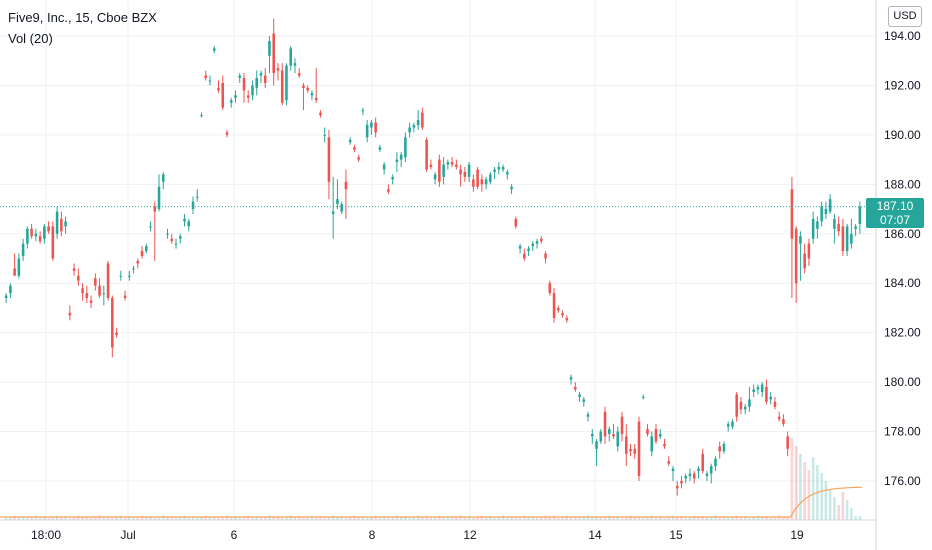 The height and width of the screenshot is (550, 932). Describe the element at coordinates (417, 535) in the screenshot. I see `time-axis: 18:00 Jul 6 8 12 14 15 19` at that location.